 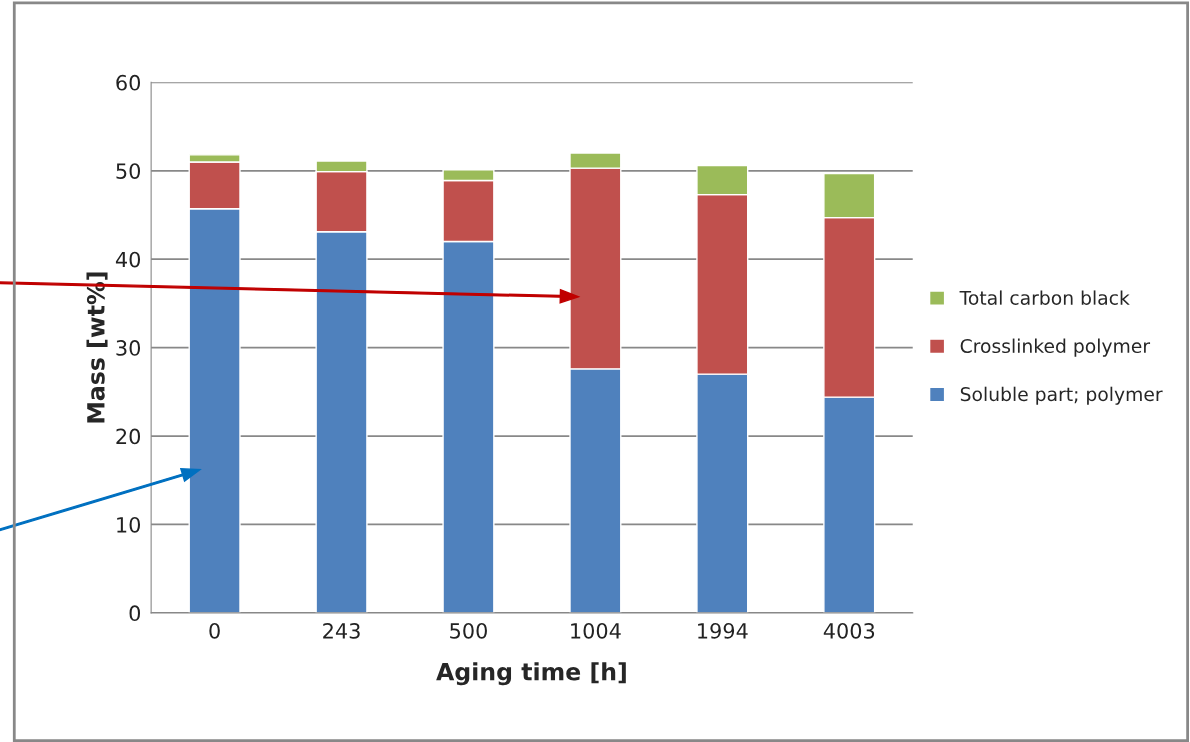 What do you see at coordinates (97, 347) in the screenshot?
I see `y-axis-title: Mass [wt%]` at bounding box center [97, 347].